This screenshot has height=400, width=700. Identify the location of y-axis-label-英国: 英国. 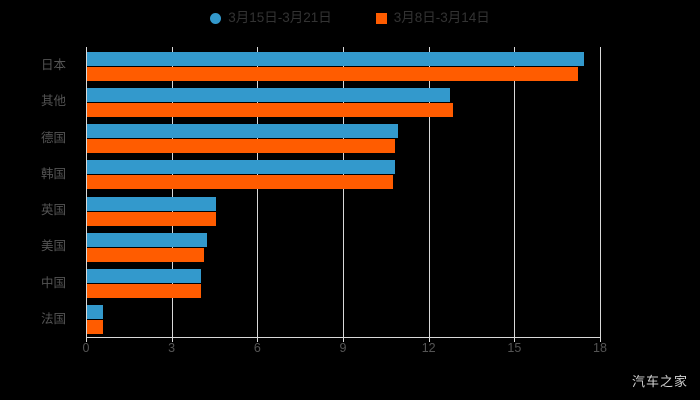
(53, 210).